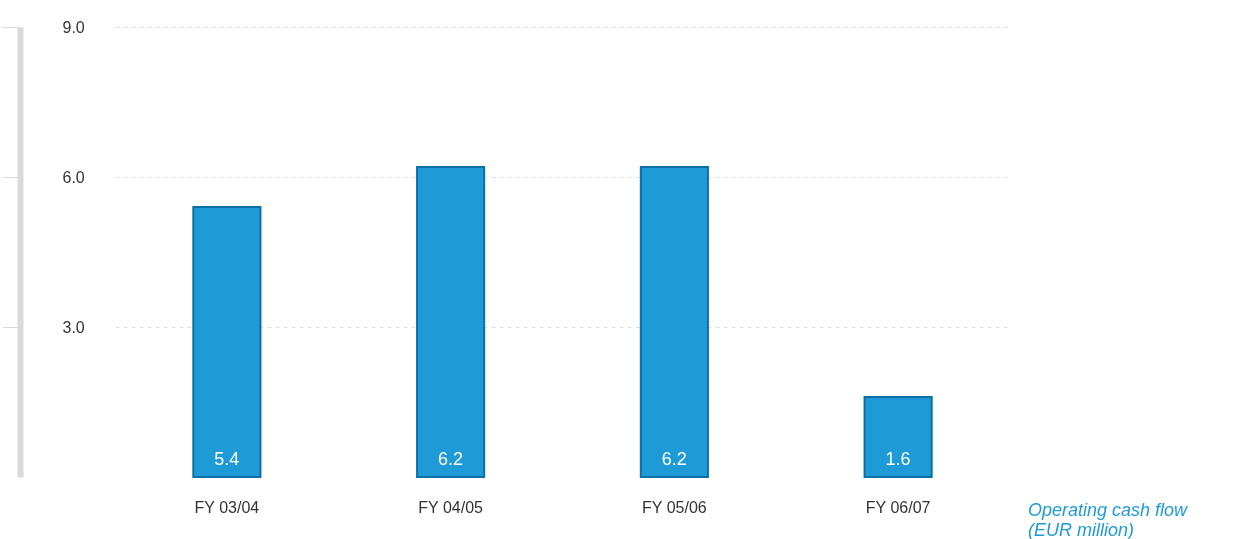 The height and width of the screenshot is (539, 1258). I want to click on x-tick-label: FY 04/05, so click(451, 507).